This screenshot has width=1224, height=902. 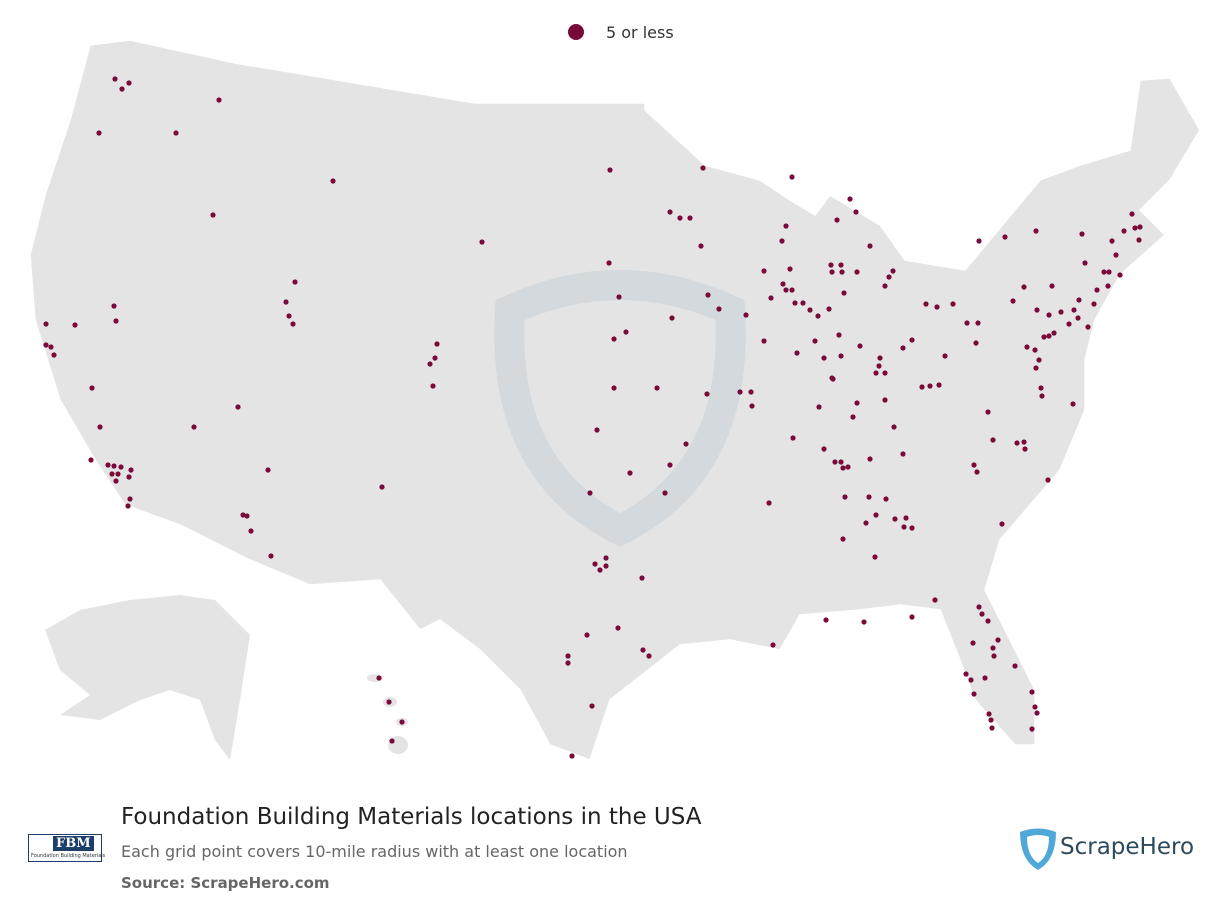 I want to click on alaska-shape, so click(x=147, y=677).